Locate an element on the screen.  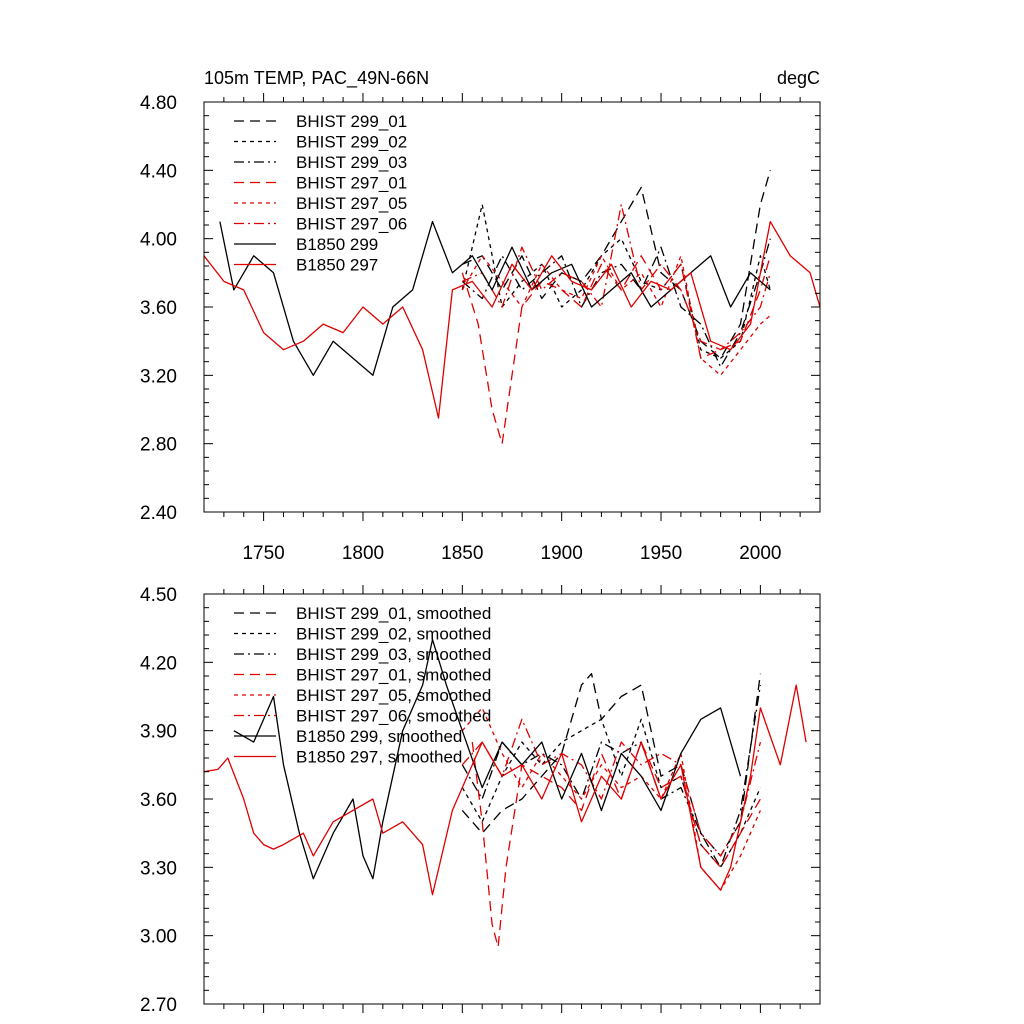
top-y-tick-label: 4.80 is located at coordinates (158, 103).